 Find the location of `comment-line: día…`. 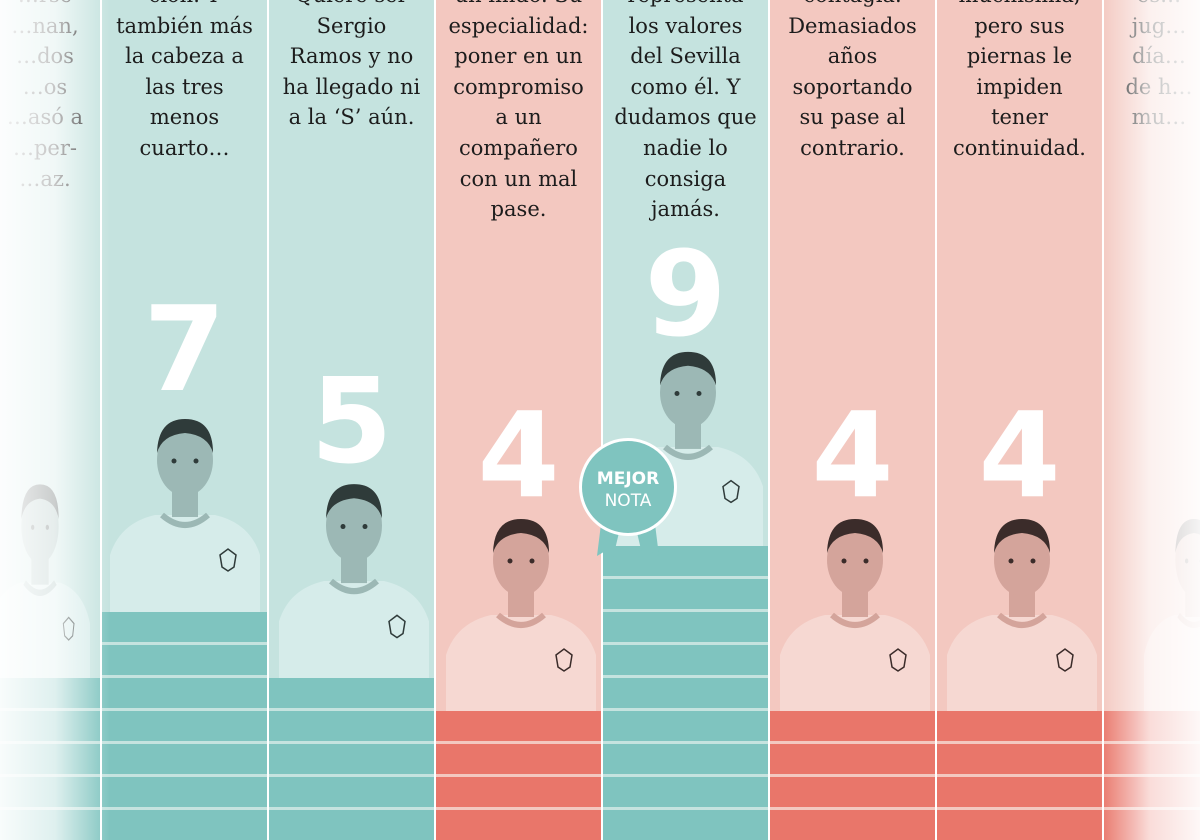

comment-line: día… is located at coordinates (1159, 56).